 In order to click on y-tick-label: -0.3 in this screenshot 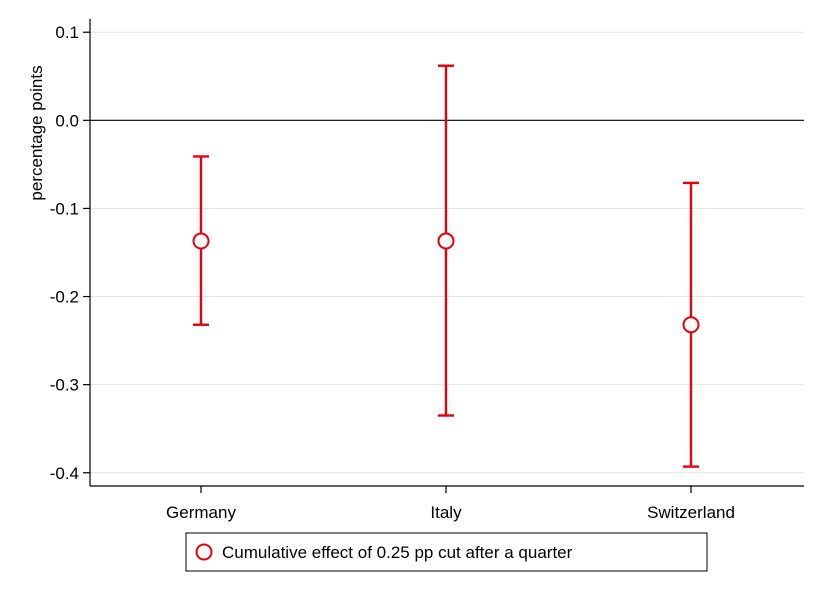, I will do `click(64, 385)`.